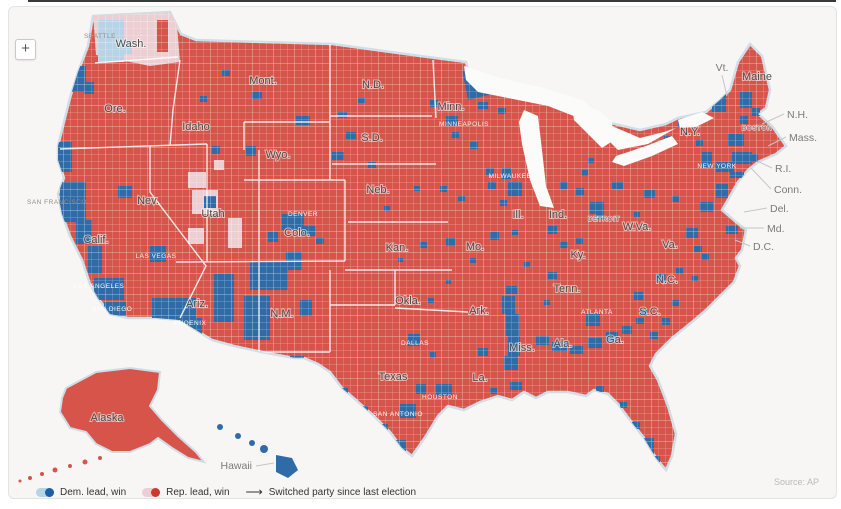  I want to click on state-label-wyo: Wyo., so click(278, 155).